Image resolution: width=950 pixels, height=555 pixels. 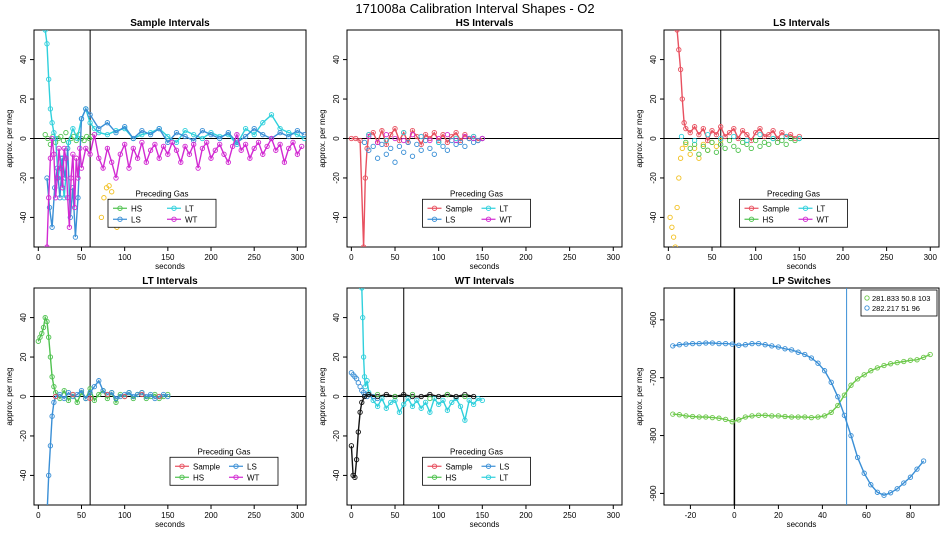 I want to click on plot-area, so click(x=484, y=186).